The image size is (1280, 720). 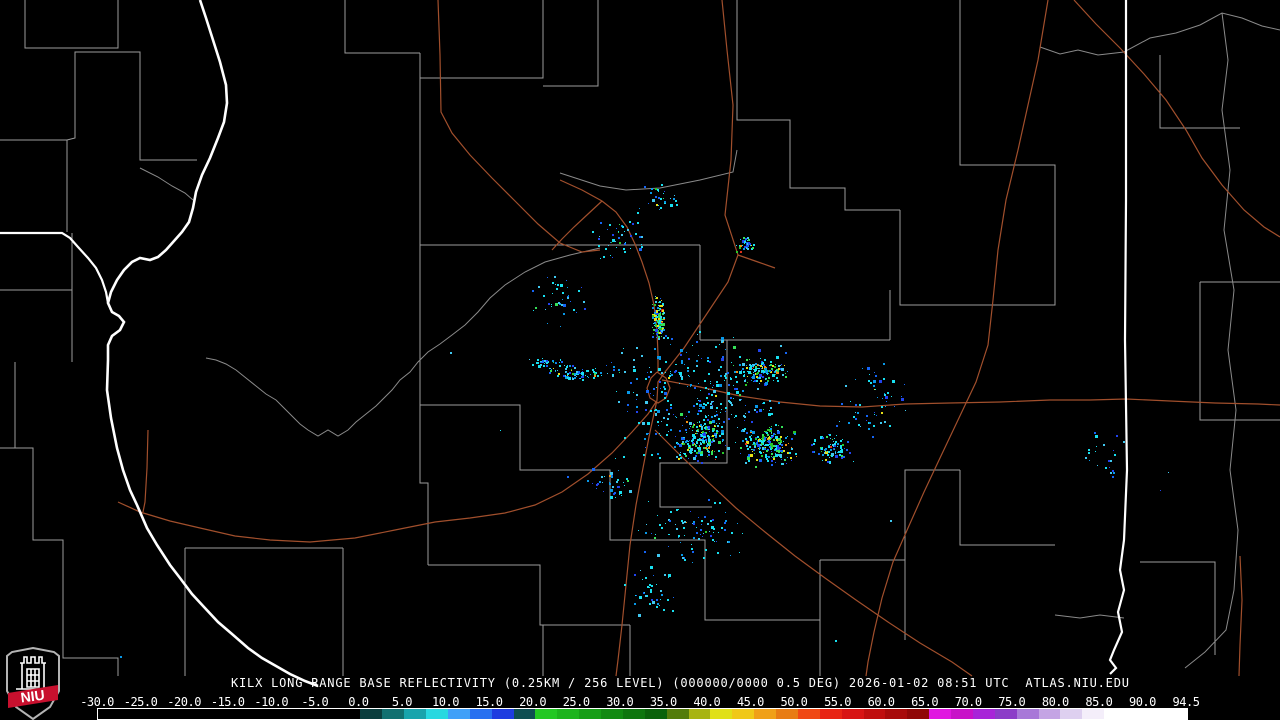 I want to click on colorbar-tick-label: 30.0, so click(x=620, y=702).